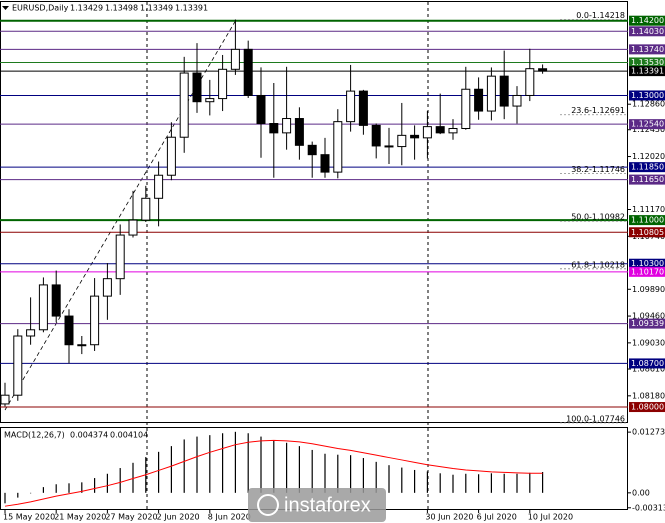  What do you see at coordinates (34, 435) in the screenshot?
I see `macd-label: MACD(12,26,7)` at bounding box center [34, 435].